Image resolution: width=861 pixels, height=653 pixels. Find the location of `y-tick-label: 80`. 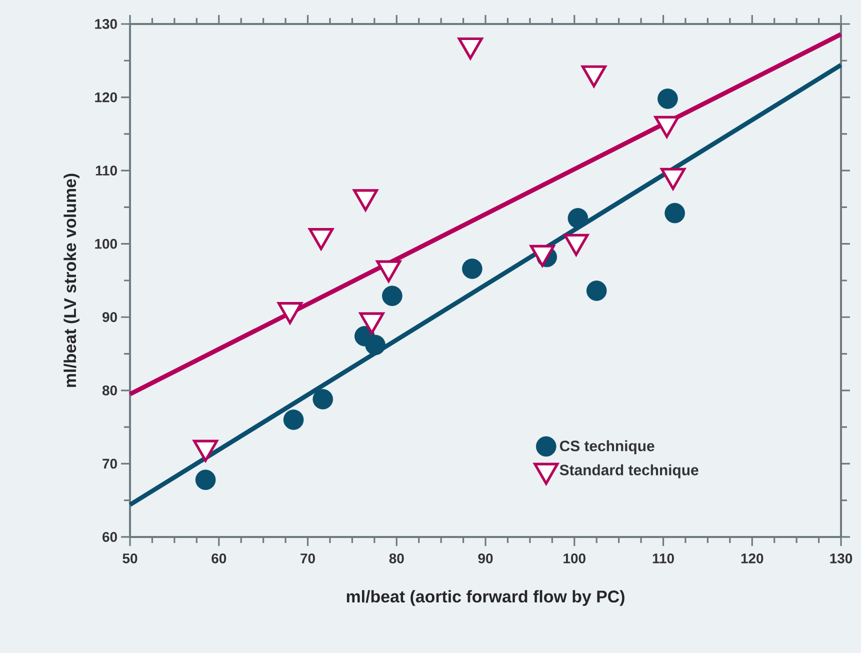

y-tick-label: 80 is located at coordinates (109, 390).